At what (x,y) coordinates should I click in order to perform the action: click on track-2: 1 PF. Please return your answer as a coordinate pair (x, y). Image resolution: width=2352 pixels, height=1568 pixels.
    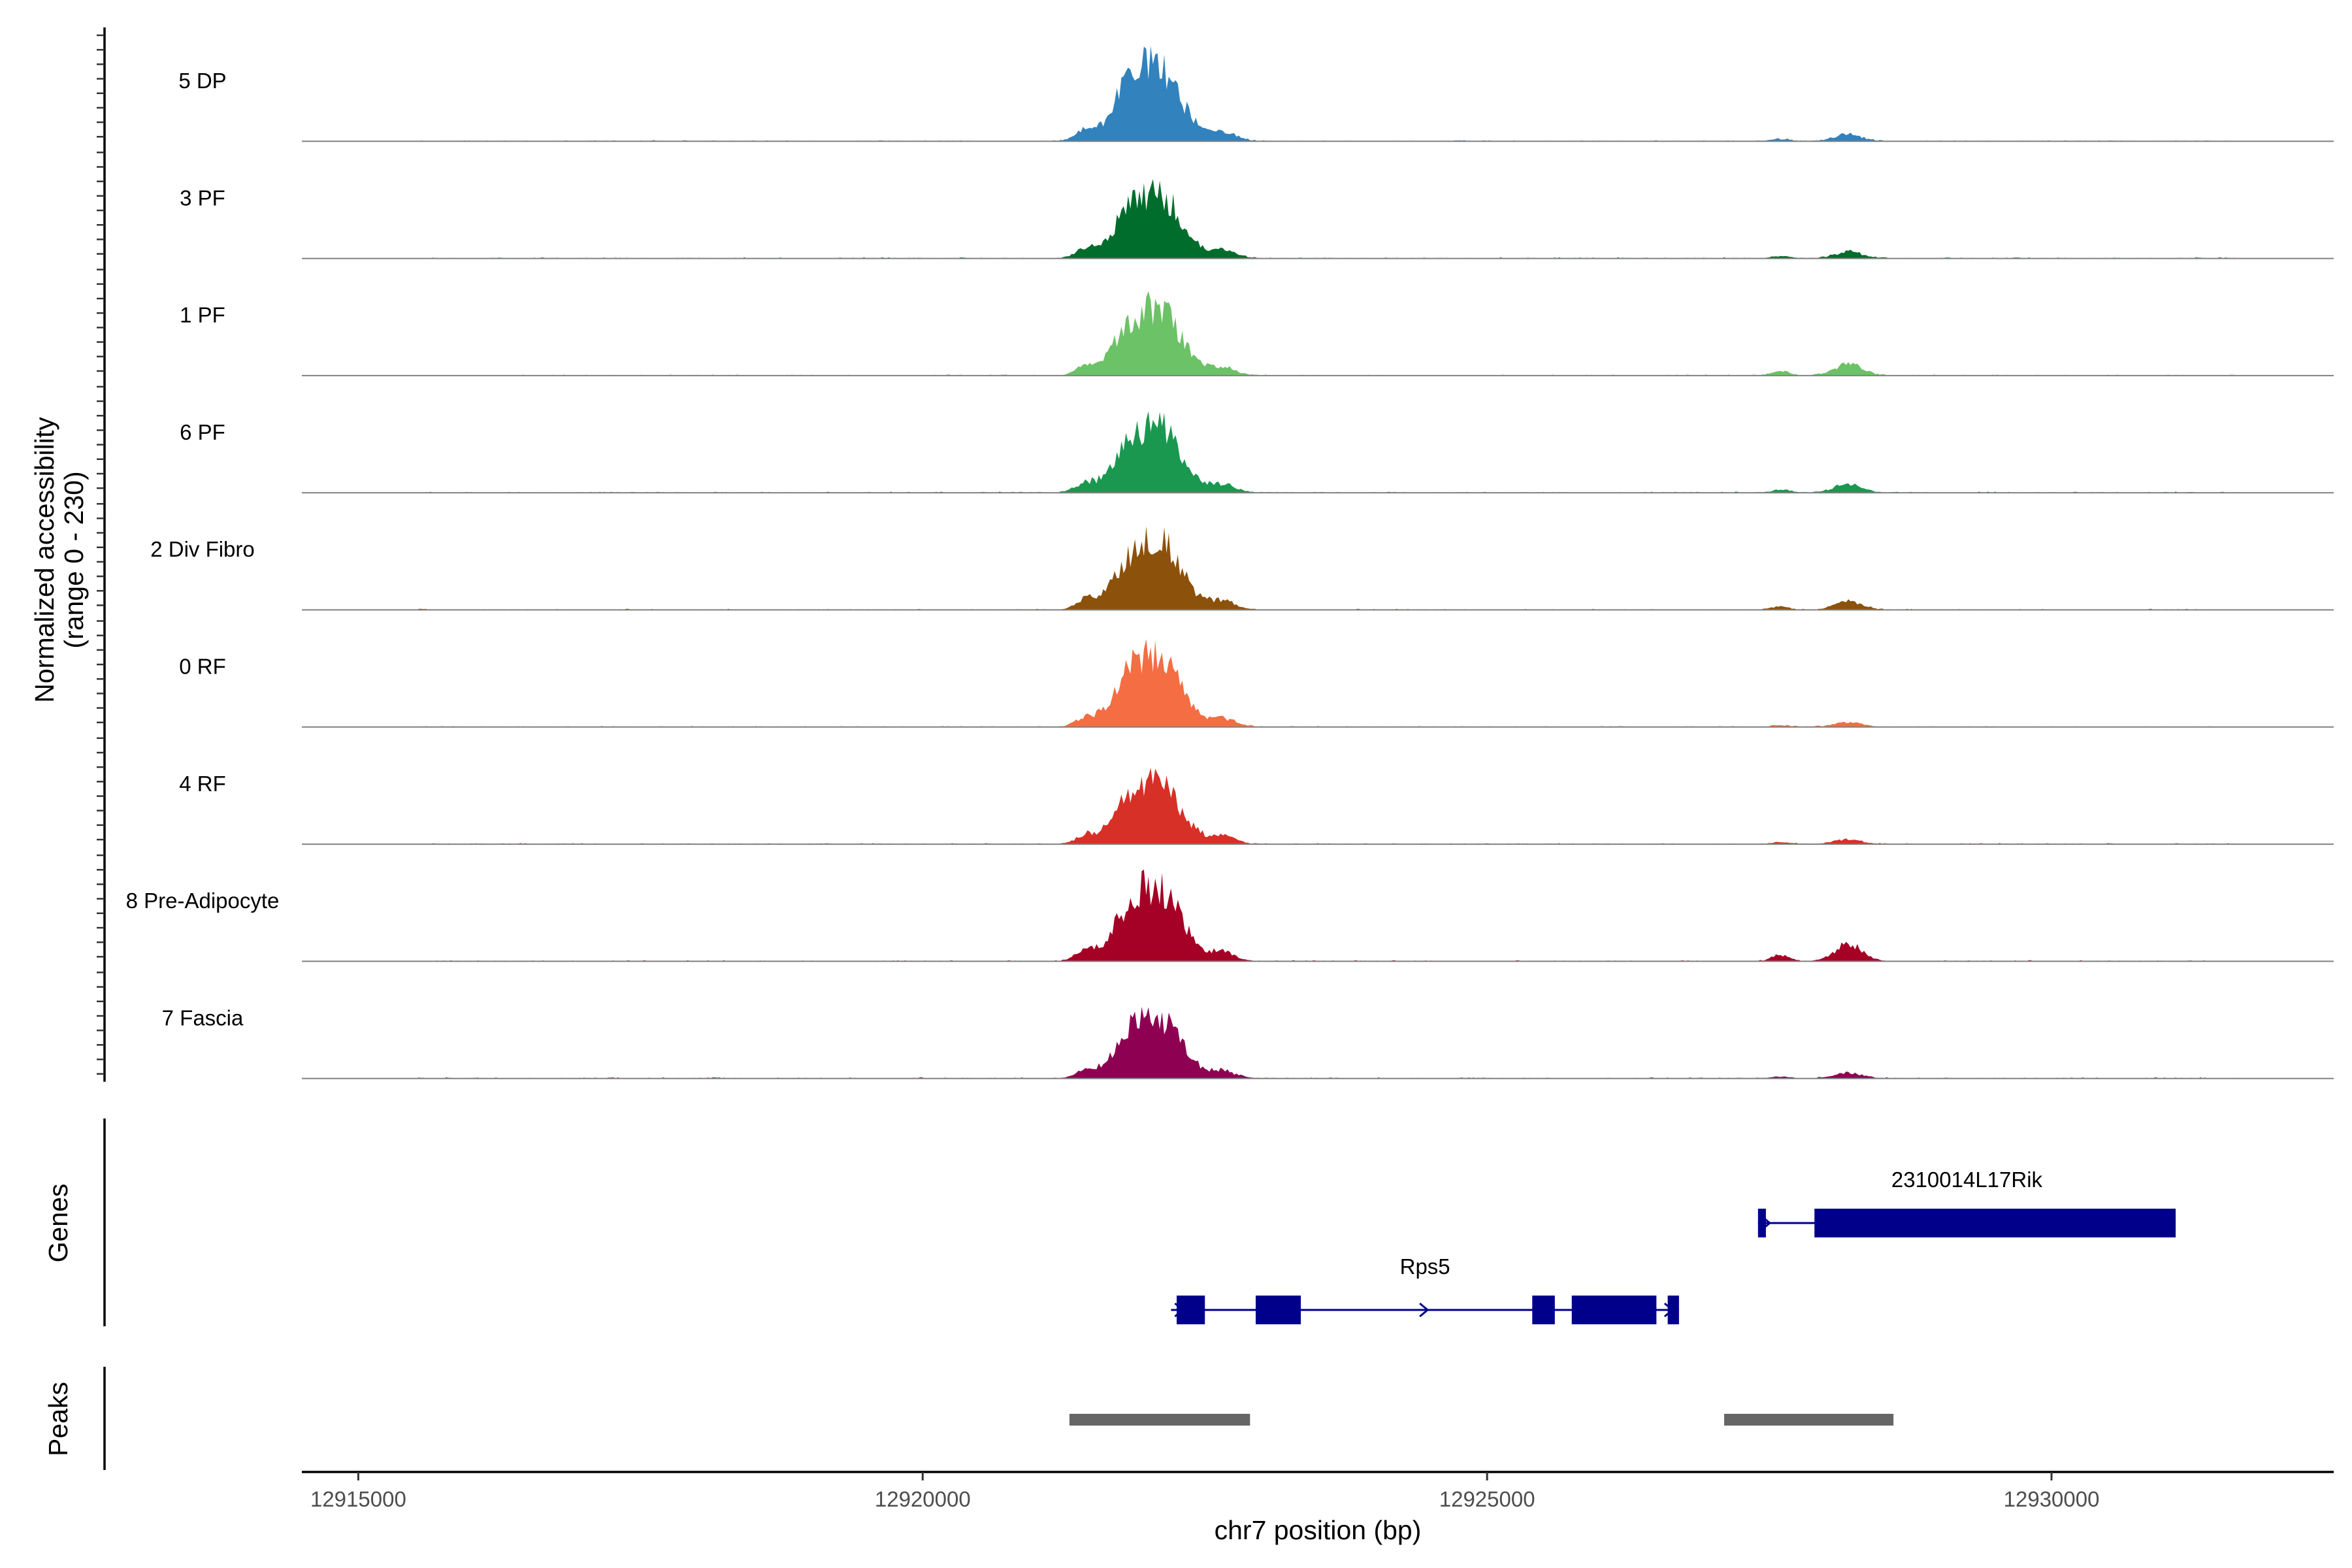
    Looking at the image, I should click on (1257, 333).